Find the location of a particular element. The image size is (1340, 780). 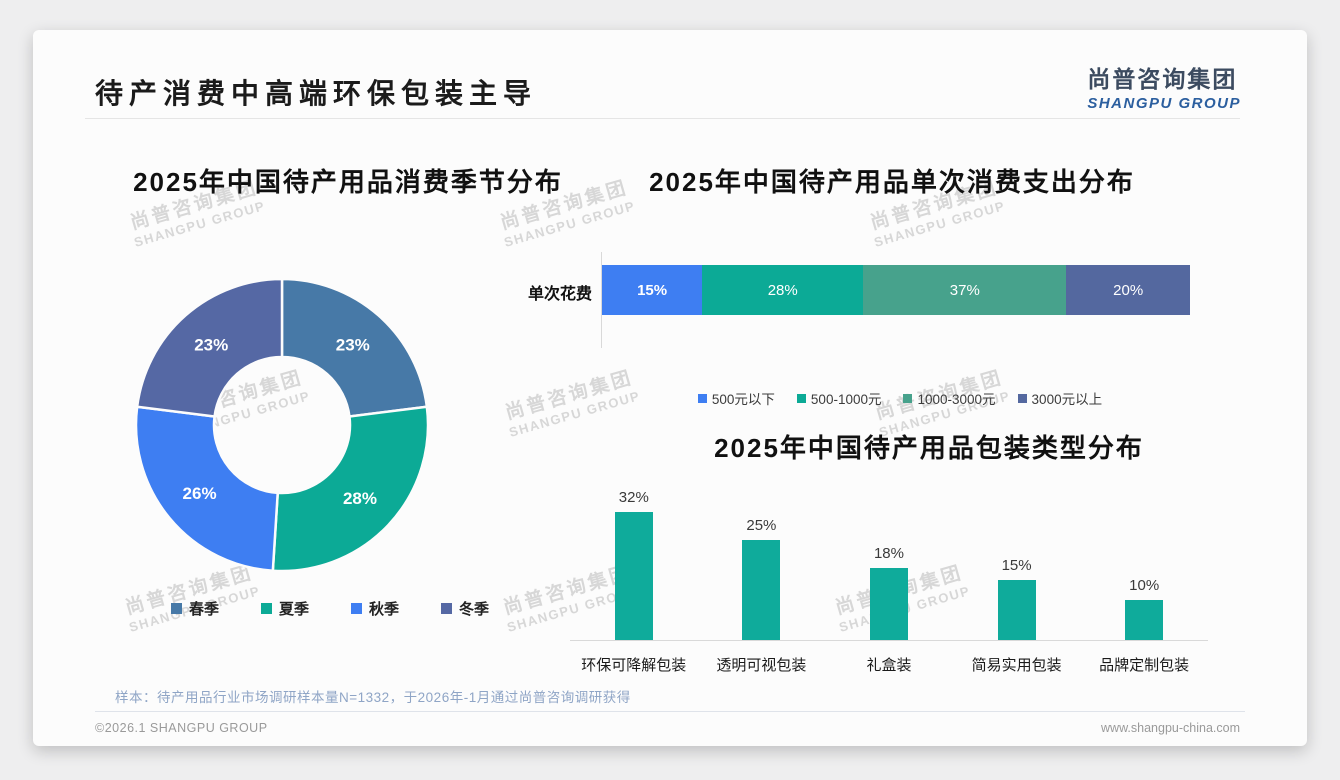

stacked-segment-500-1000元: 28% is located at coordinates (783, 290).